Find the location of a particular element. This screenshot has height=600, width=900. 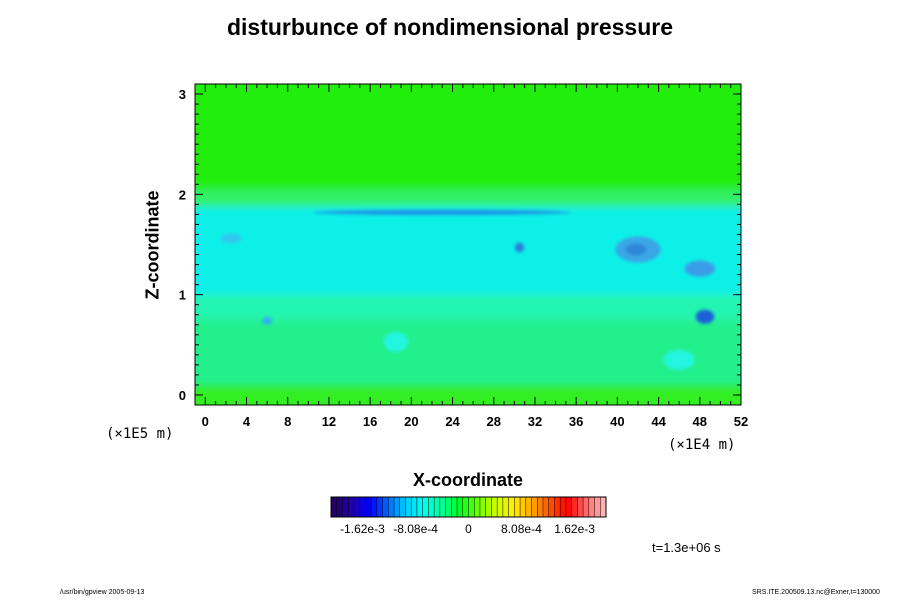

colorbar-tick-label: 0 is located at coordinates (468, 529).